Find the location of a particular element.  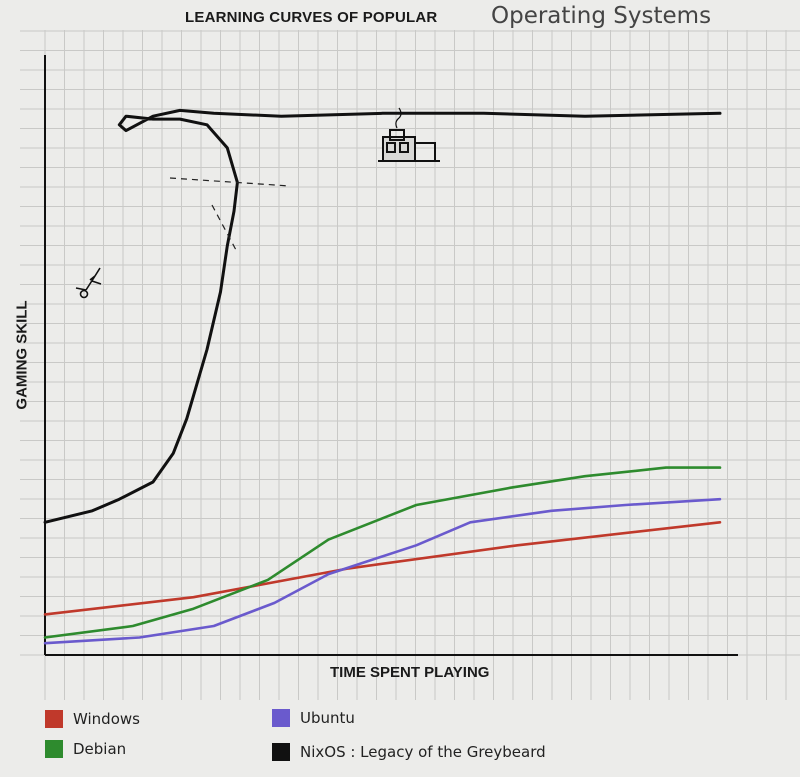

legend-item-debian: Debian is located at coordinates (85, 749).